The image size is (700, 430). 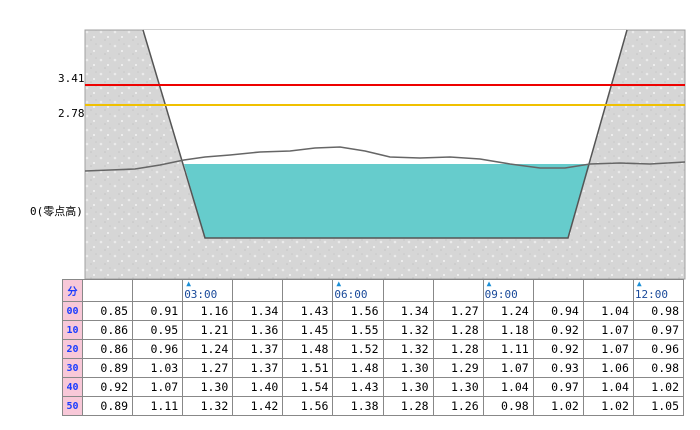 What do you see at coordinates (608, 368) in the screenshot?
I see `level-value-cell: 1.06` at bounding box center [608, 368].